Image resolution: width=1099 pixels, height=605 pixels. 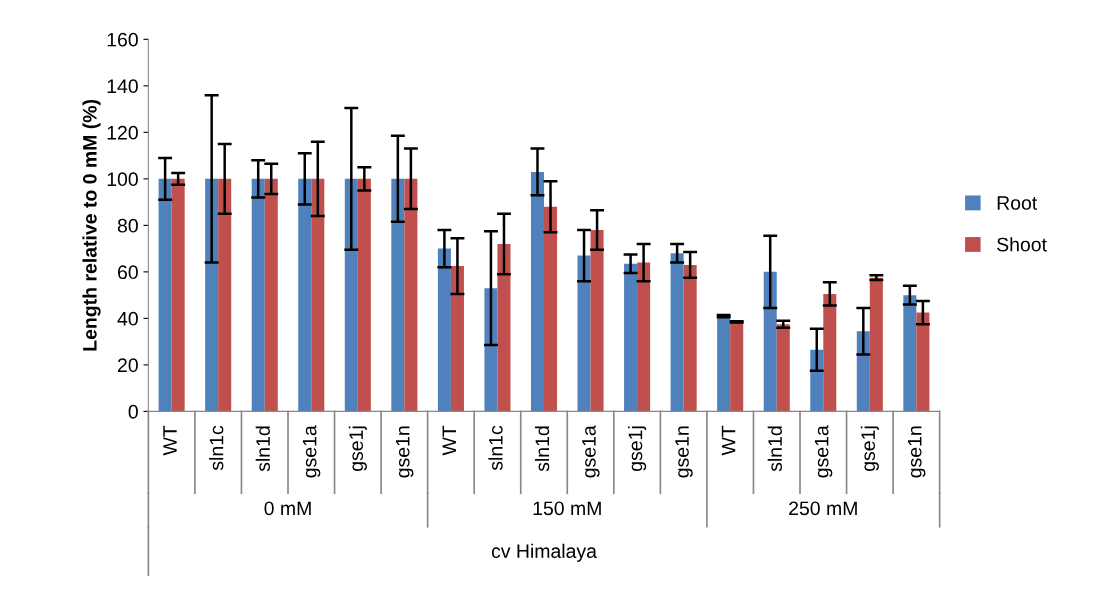 What do you see at coordinates (544, 552) in the screenshot?
I see `x-axis-title: cv Himalaya` at bounding box center [544, 552].